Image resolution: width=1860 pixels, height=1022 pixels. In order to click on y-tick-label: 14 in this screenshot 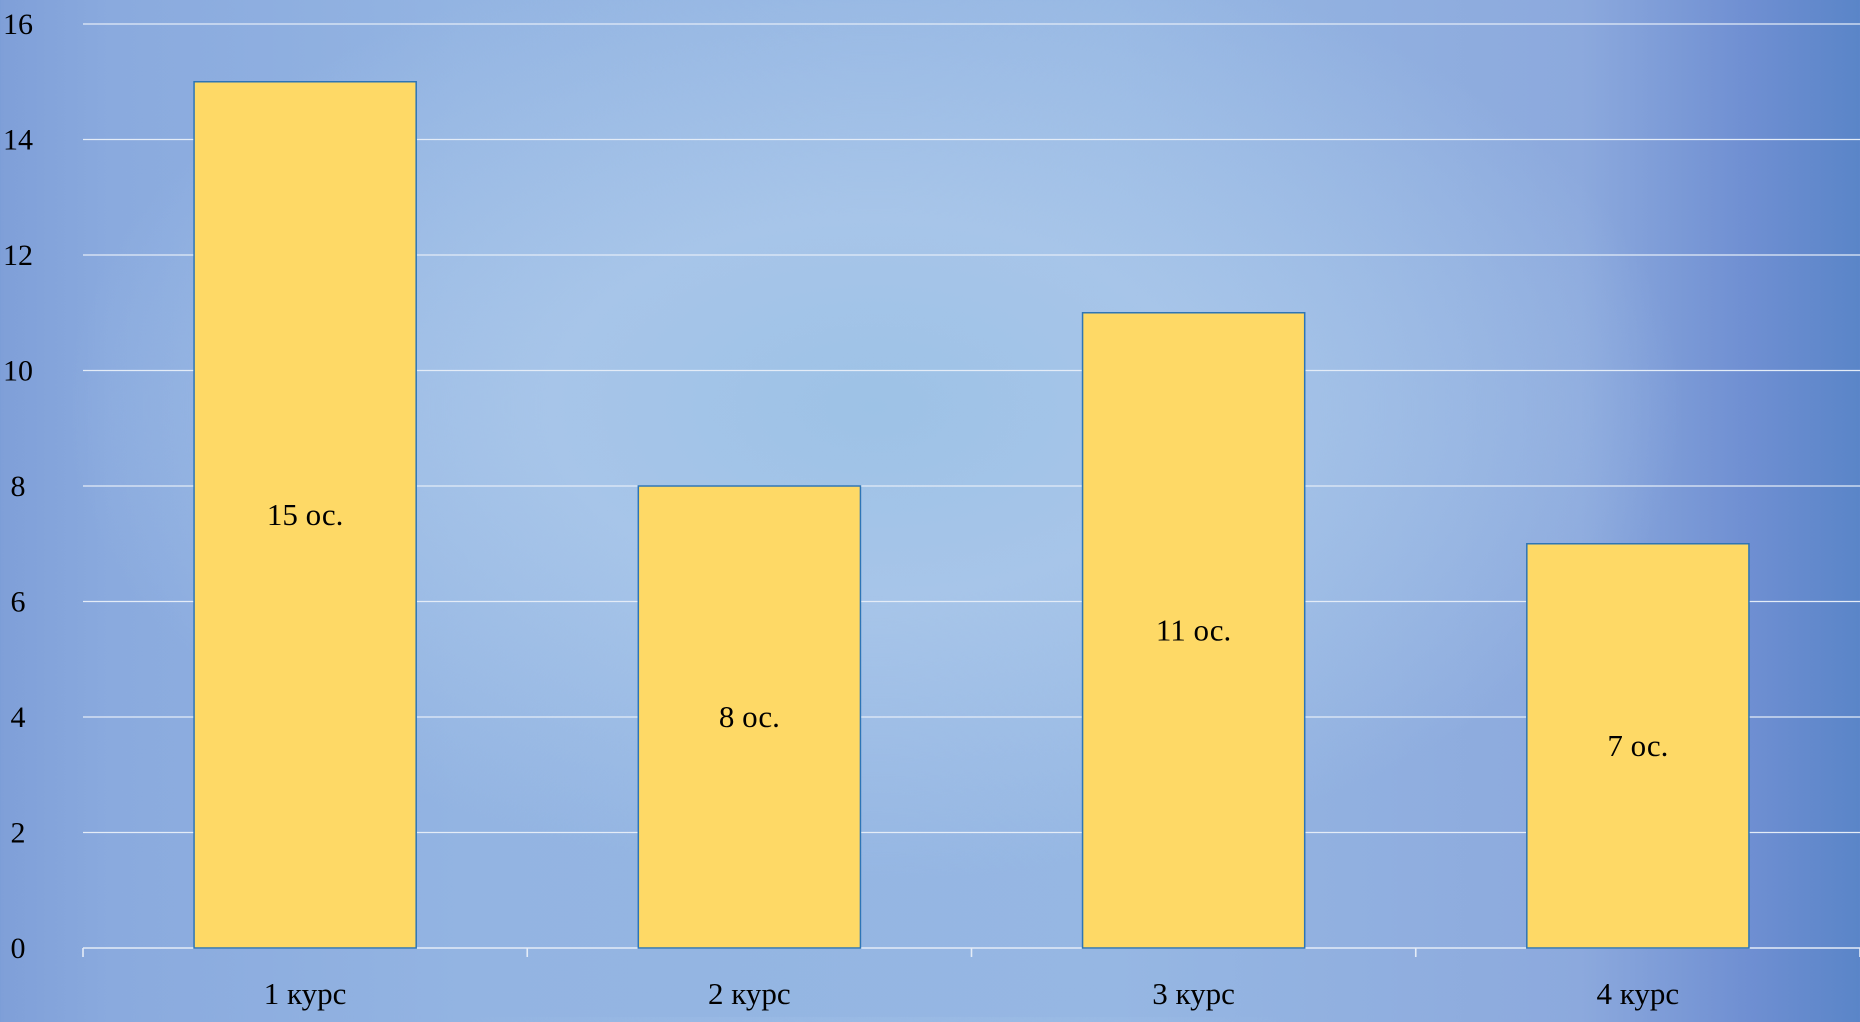, I will do `click(18, 140)`.